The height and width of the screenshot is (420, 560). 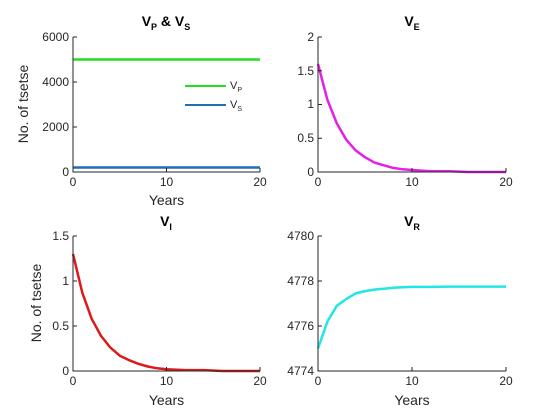 I want to click on panel-vp-vs-xtick-2: 20, so click(x=260, y=182).